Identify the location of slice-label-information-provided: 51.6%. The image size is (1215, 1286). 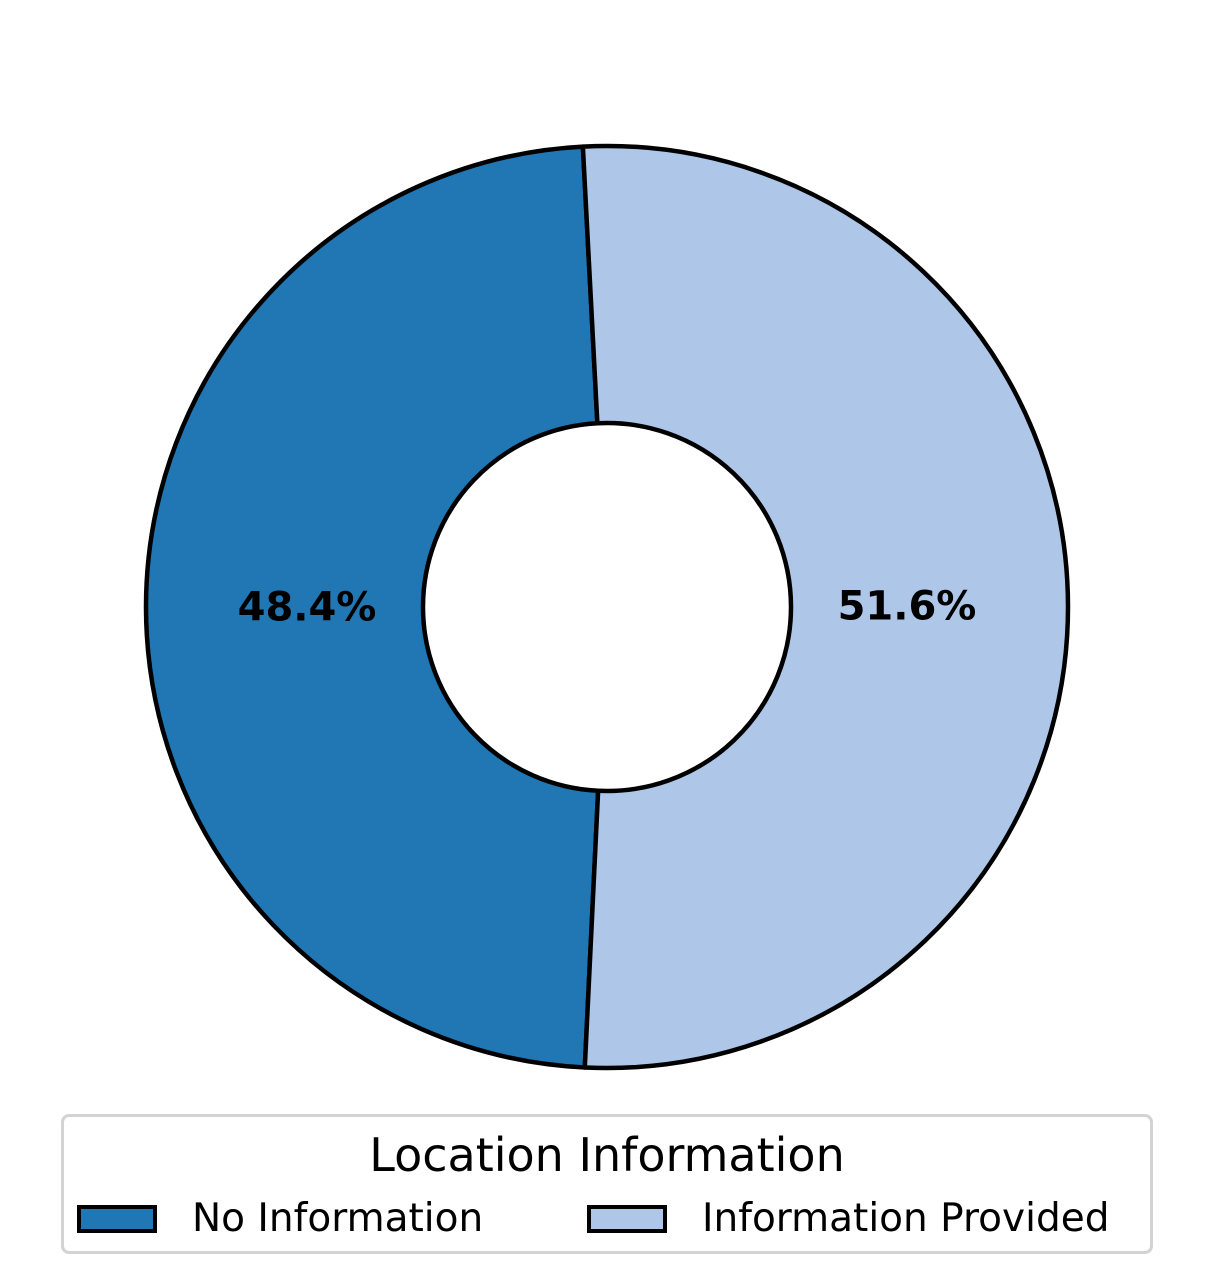
(907, 606).